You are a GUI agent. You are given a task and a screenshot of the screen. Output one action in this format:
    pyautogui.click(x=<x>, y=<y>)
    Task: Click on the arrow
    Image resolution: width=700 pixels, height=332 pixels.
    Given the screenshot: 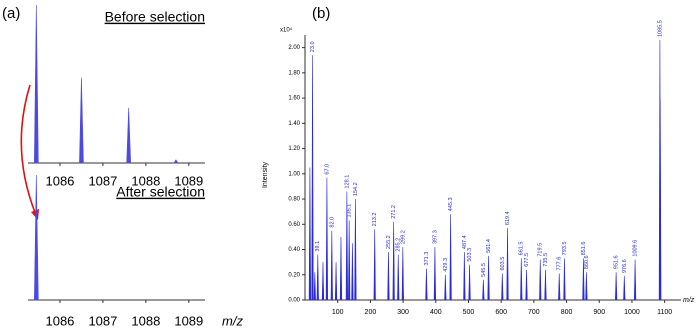 What is the action you would take?
    pyautogui.click(x=28, y=150)
    